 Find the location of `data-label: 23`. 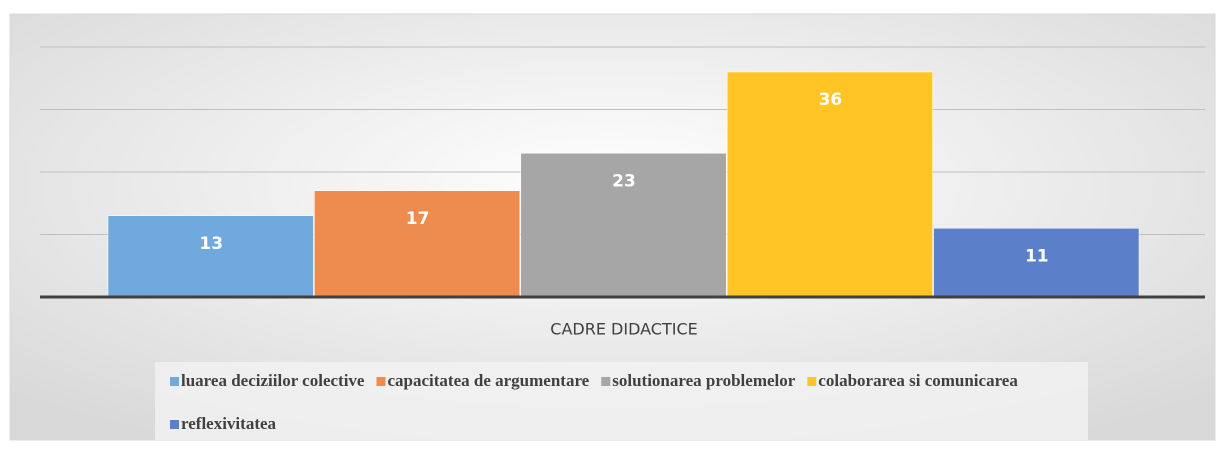

data-label: 23 is located at coordinates (624, 181).